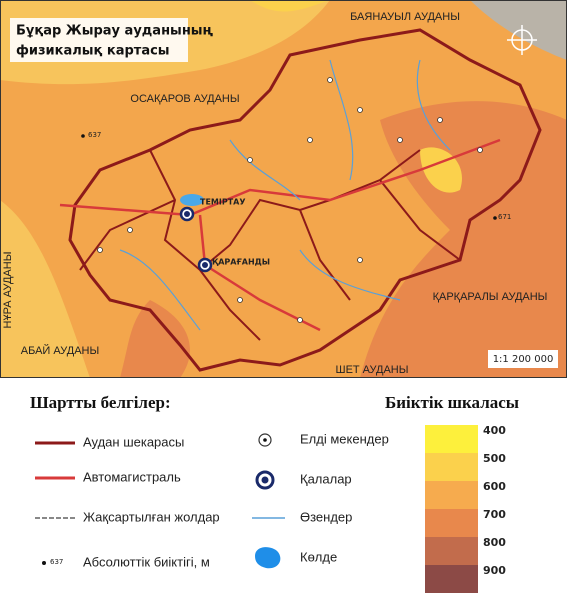 The image size is (567, 604). What do you see at coordinates (494, 458) in the screenshot?
I see `scale-label: 500` at bounding box center [494, 458].